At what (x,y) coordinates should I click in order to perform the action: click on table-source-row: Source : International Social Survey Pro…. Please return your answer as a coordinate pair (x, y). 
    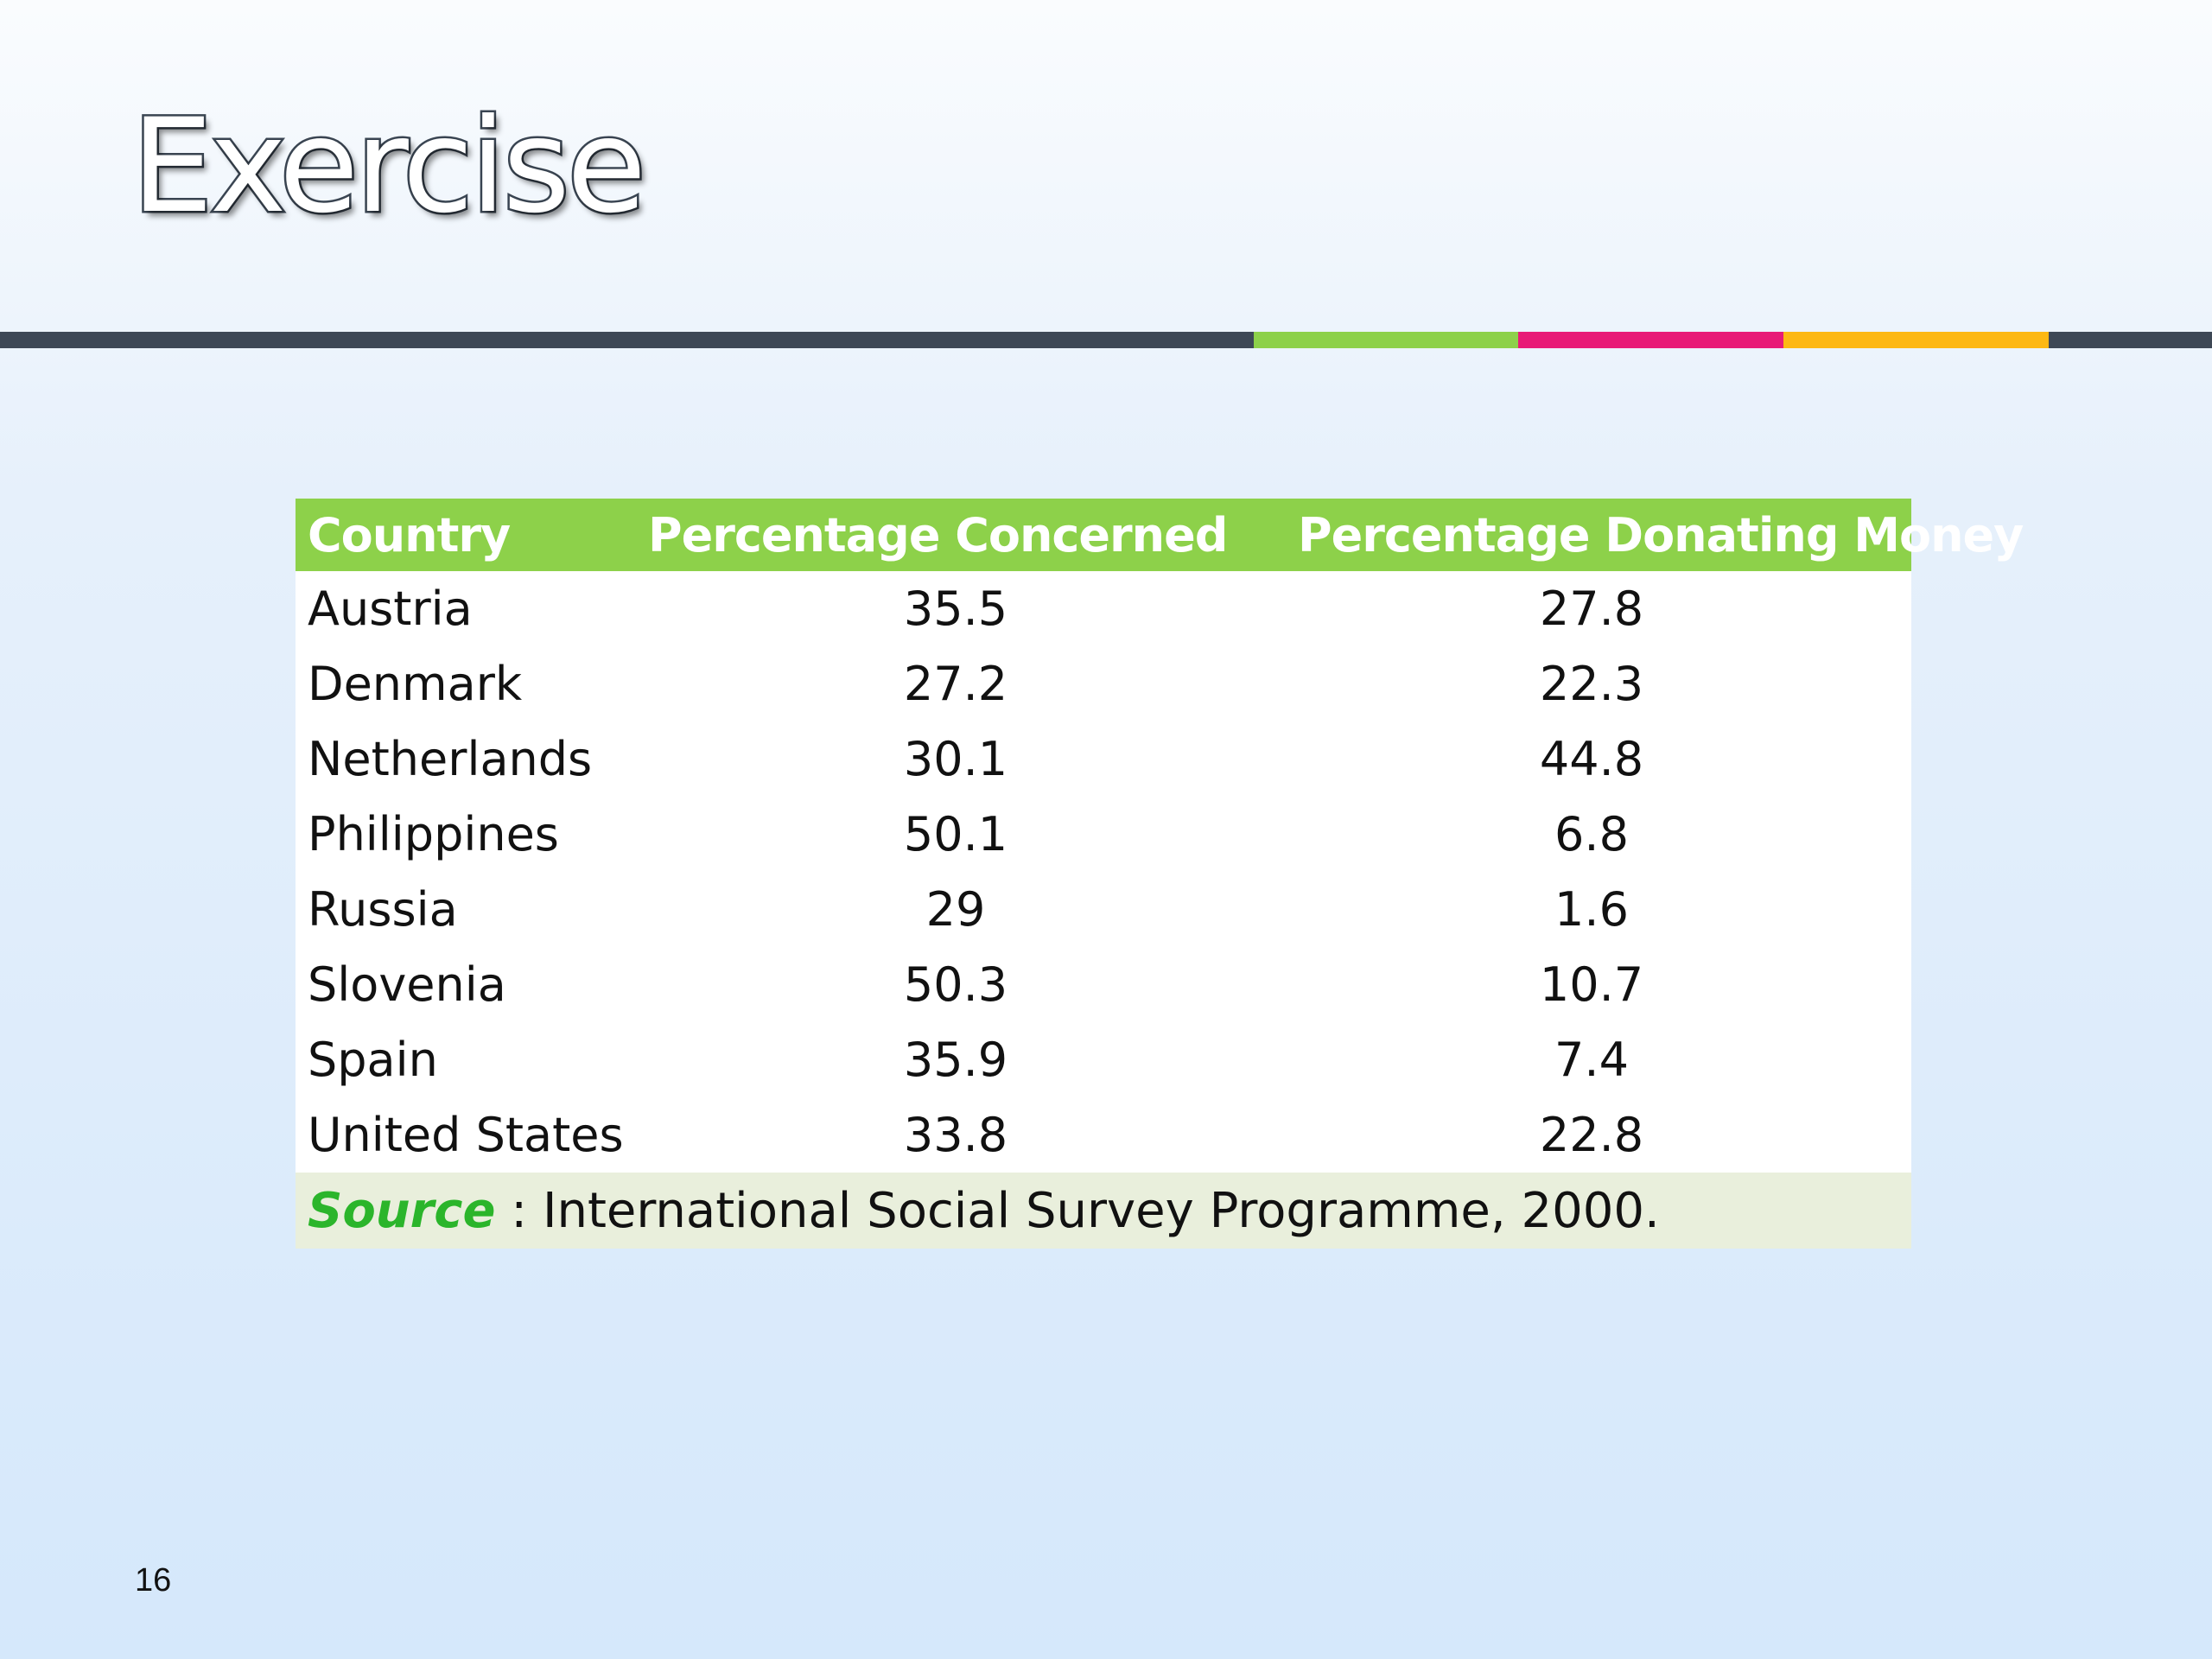
    Looking at the image, I should click on (1103, 1211).